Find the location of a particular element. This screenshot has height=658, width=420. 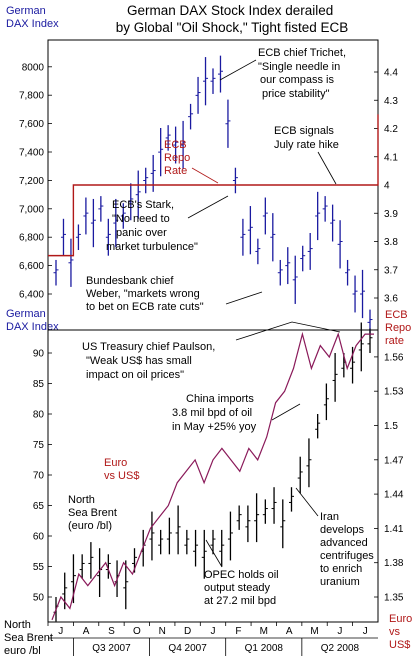

annotation-ecb-repo-2: Repo is located at coordinates (177, 158).